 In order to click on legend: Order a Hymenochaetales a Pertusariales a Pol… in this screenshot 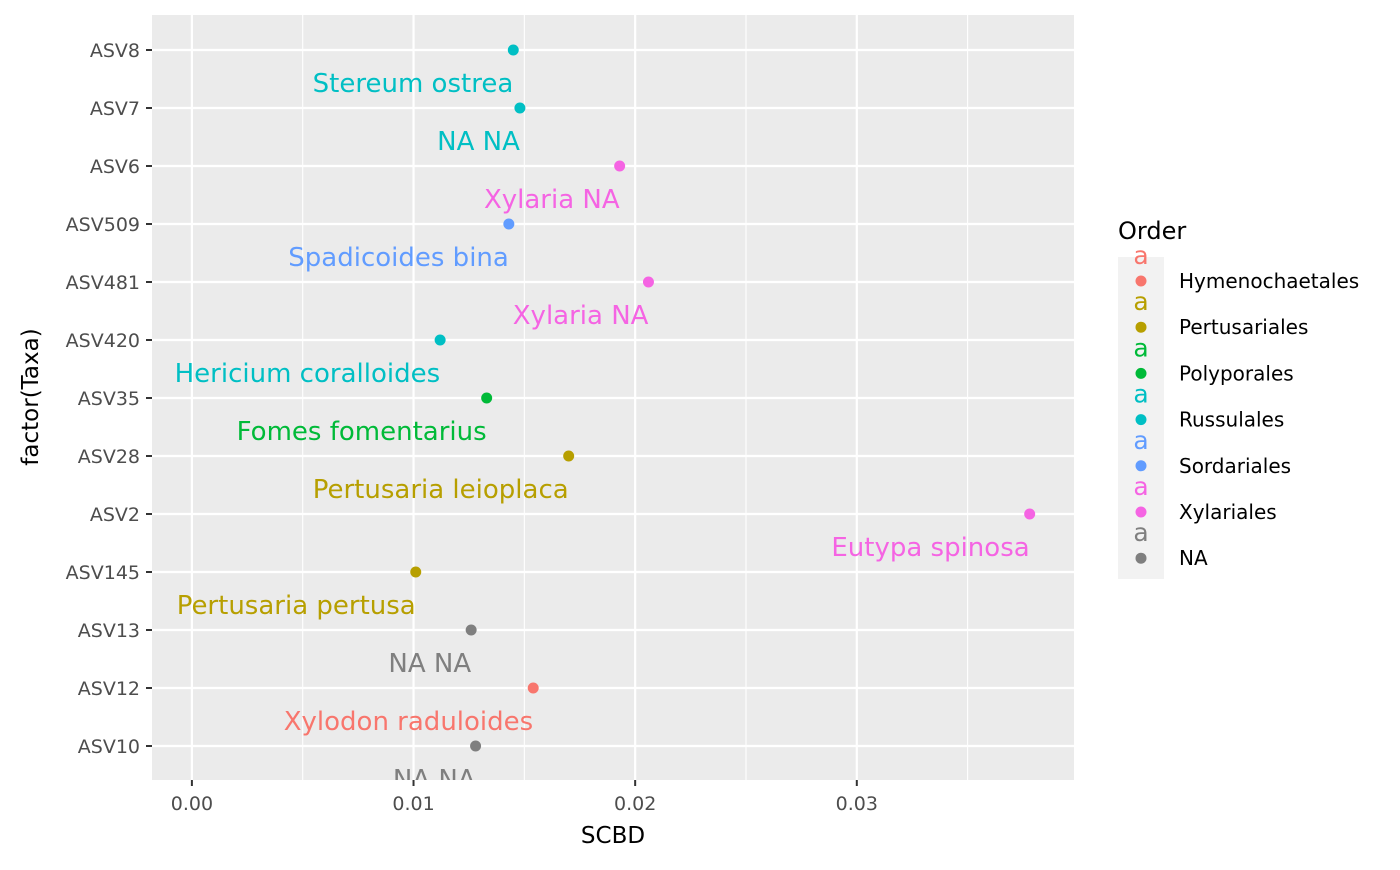, I will do `click(1238, 398)`.